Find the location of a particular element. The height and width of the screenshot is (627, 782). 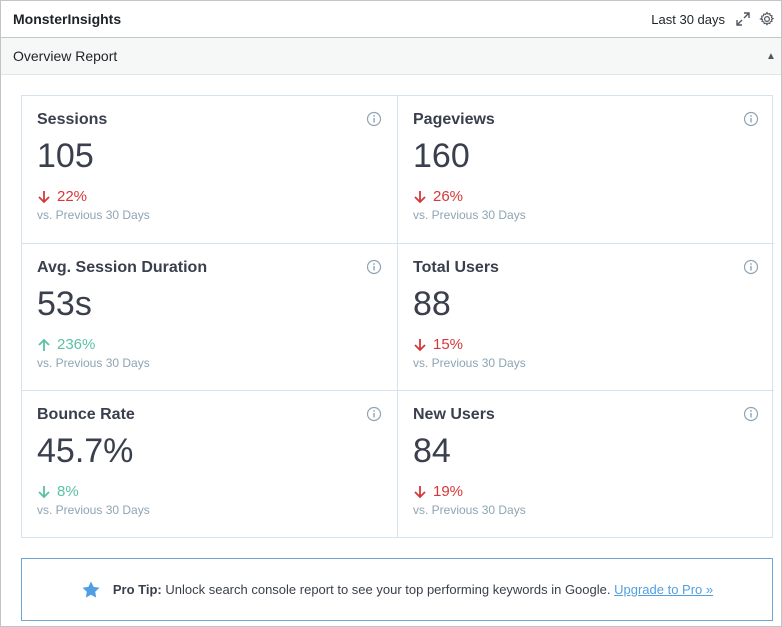

header-controls: Last 30 days is located at coordinates (713, 19).